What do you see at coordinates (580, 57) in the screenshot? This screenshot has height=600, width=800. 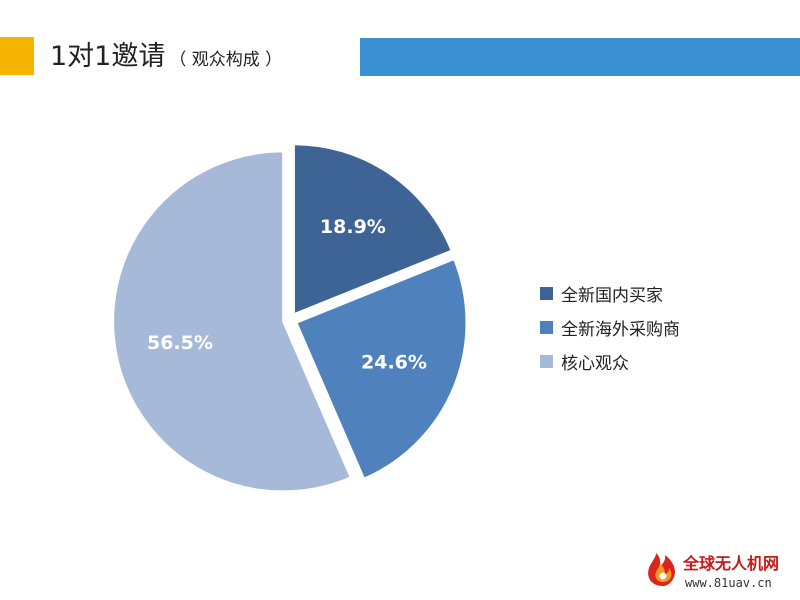 I see `title-bar` at bounding box center [580, 57].